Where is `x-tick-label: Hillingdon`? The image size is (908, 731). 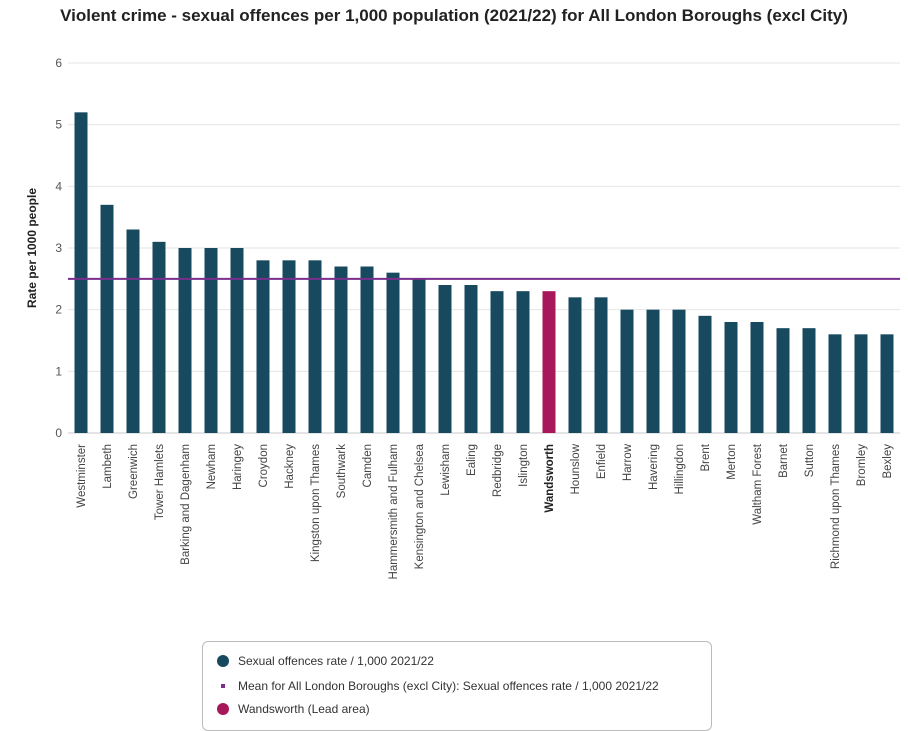
x-tick-label: Hillingdon is located at coordinates (680, 469).